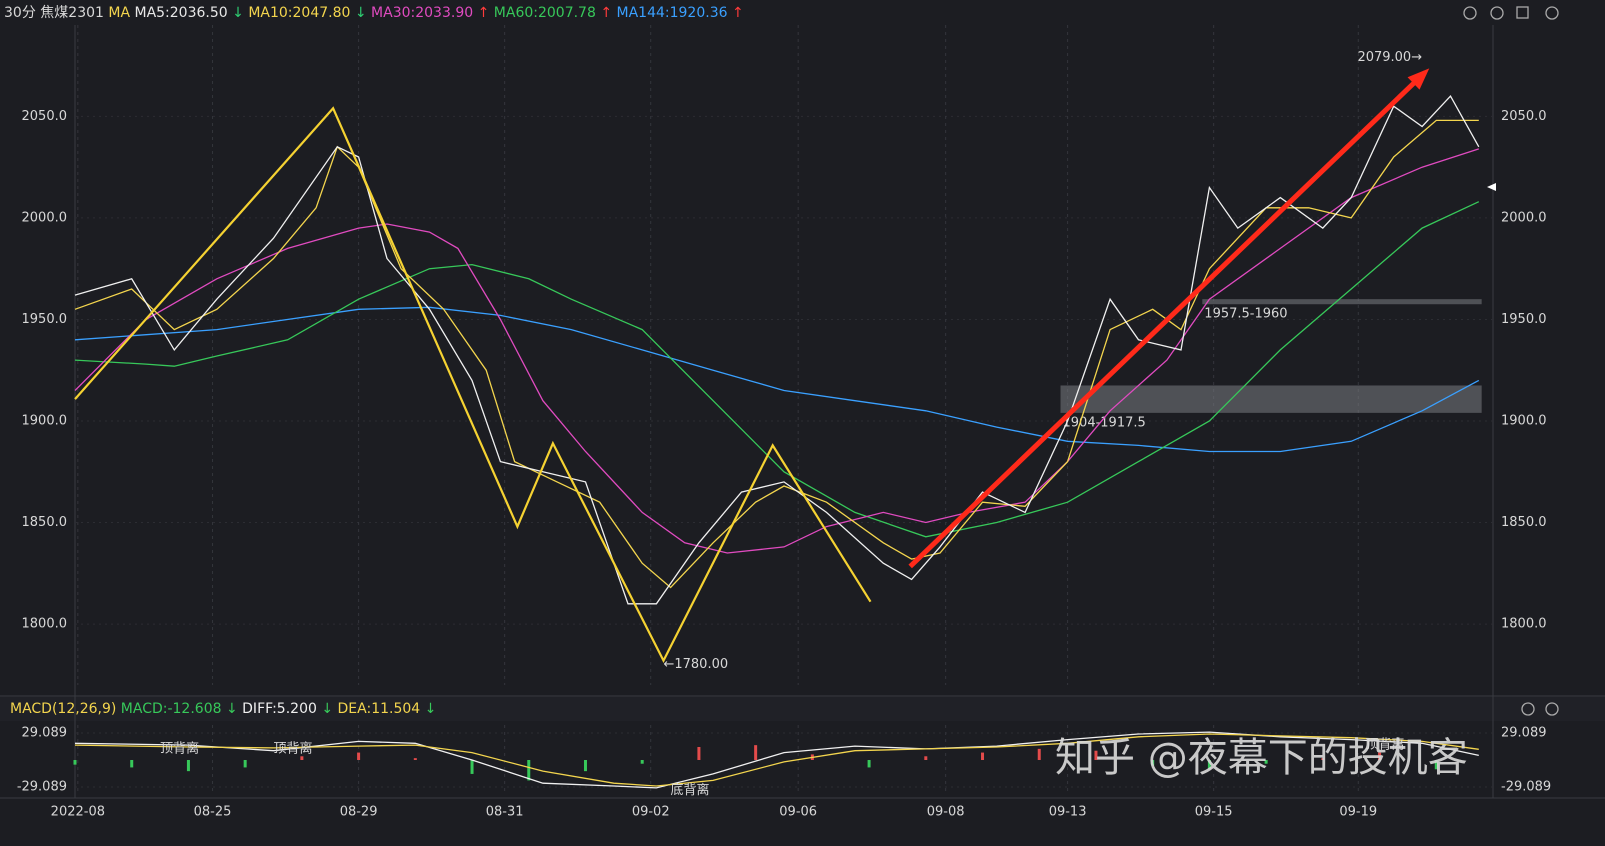  I want to click on y-tick-label-right: 2050.0, so click(1524, 116).